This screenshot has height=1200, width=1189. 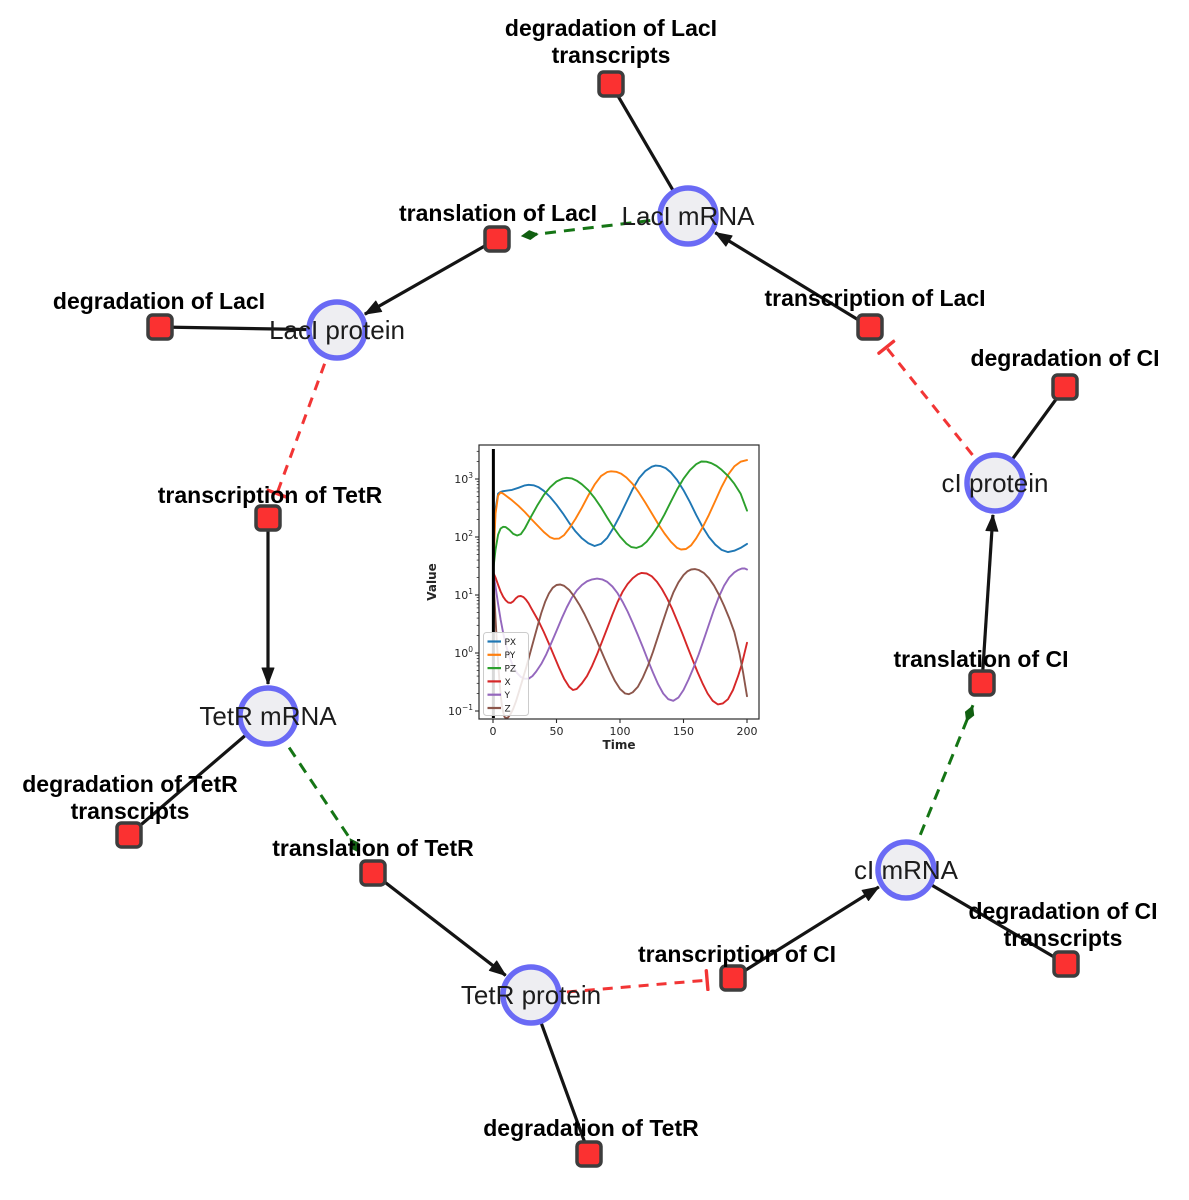 I want to click on species-node-ci-protein, so click(x=995, y=483).